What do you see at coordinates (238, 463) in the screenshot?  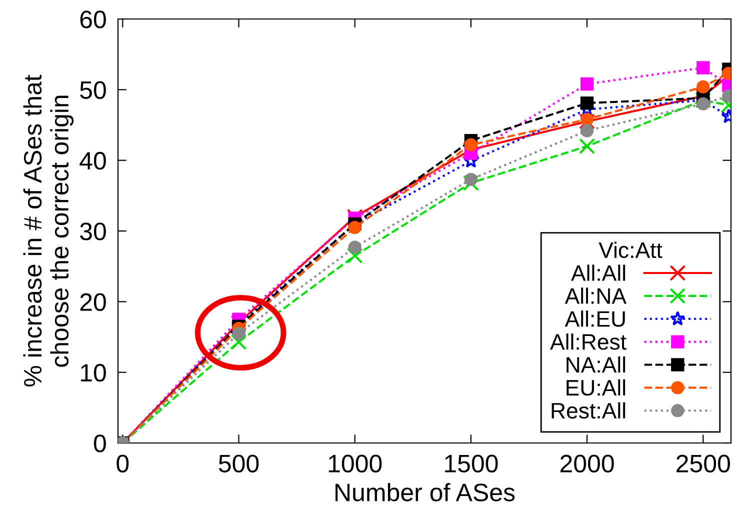 I see `x-tick-label: 500` at bounding box center [238, 463].